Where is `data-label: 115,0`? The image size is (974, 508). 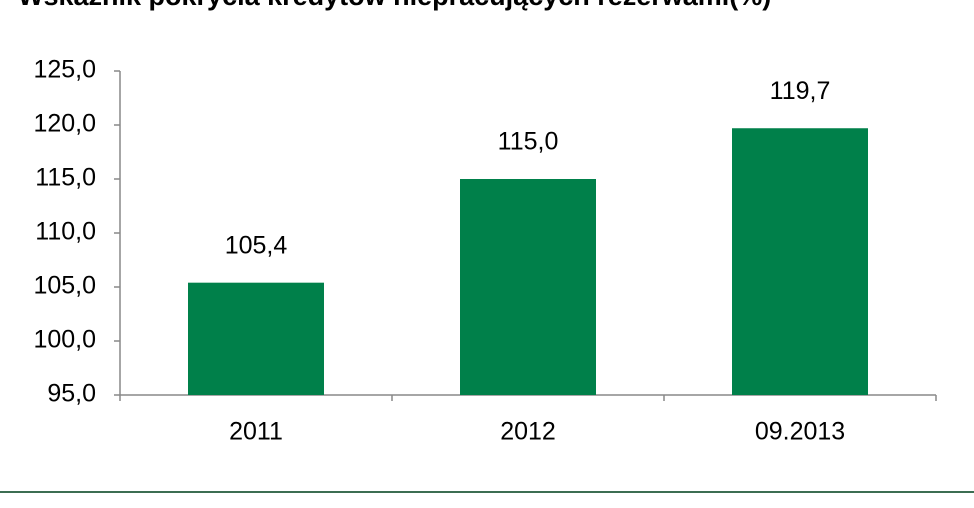 data-label: 115,0 is located at coordinates (528, 142).